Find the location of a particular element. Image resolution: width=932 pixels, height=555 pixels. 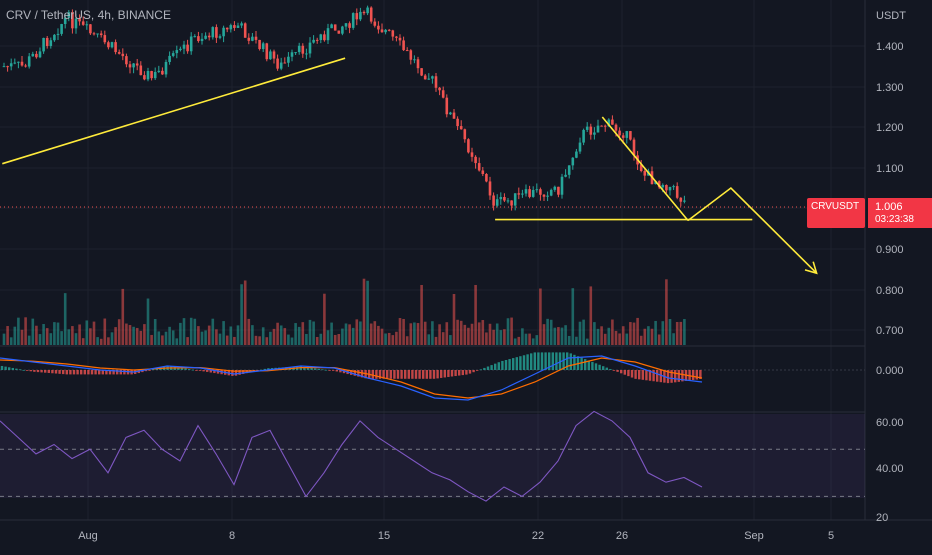

time-axis-label: 26 is located at coordinates (622, 536).